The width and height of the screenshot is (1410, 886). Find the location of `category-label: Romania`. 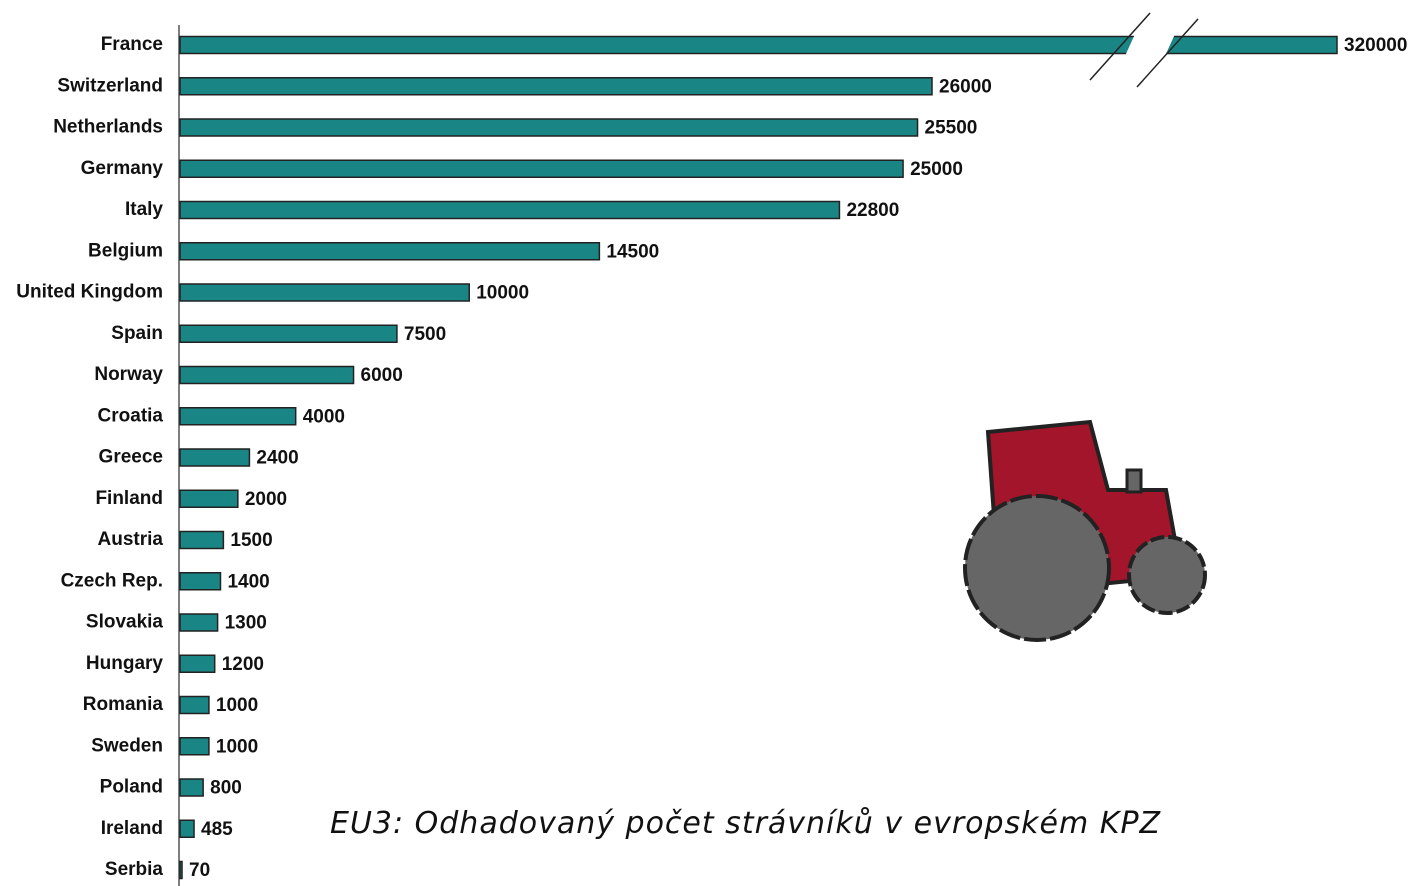

category-label: Romania is located at coordinates (123, 704).